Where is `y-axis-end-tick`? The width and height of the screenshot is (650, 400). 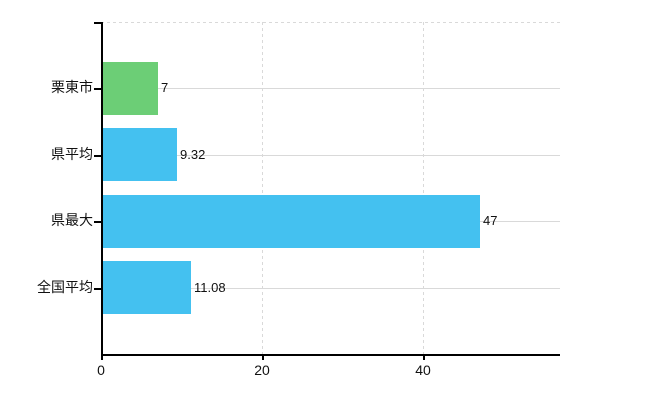 y-axis-end-tick is located at coordinates (97, 23).